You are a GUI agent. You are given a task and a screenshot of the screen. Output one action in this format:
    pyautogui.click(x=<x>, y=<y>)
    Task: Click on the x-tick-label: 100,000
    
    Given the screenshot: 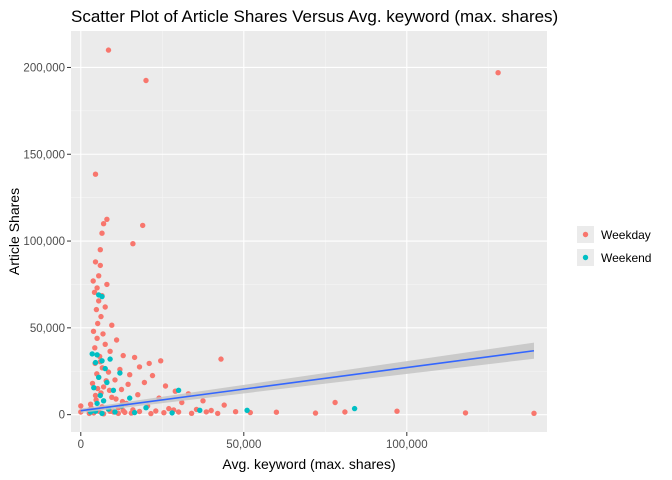 What is the action you would take?
    pyautogui.click(x=407, y=445)
    